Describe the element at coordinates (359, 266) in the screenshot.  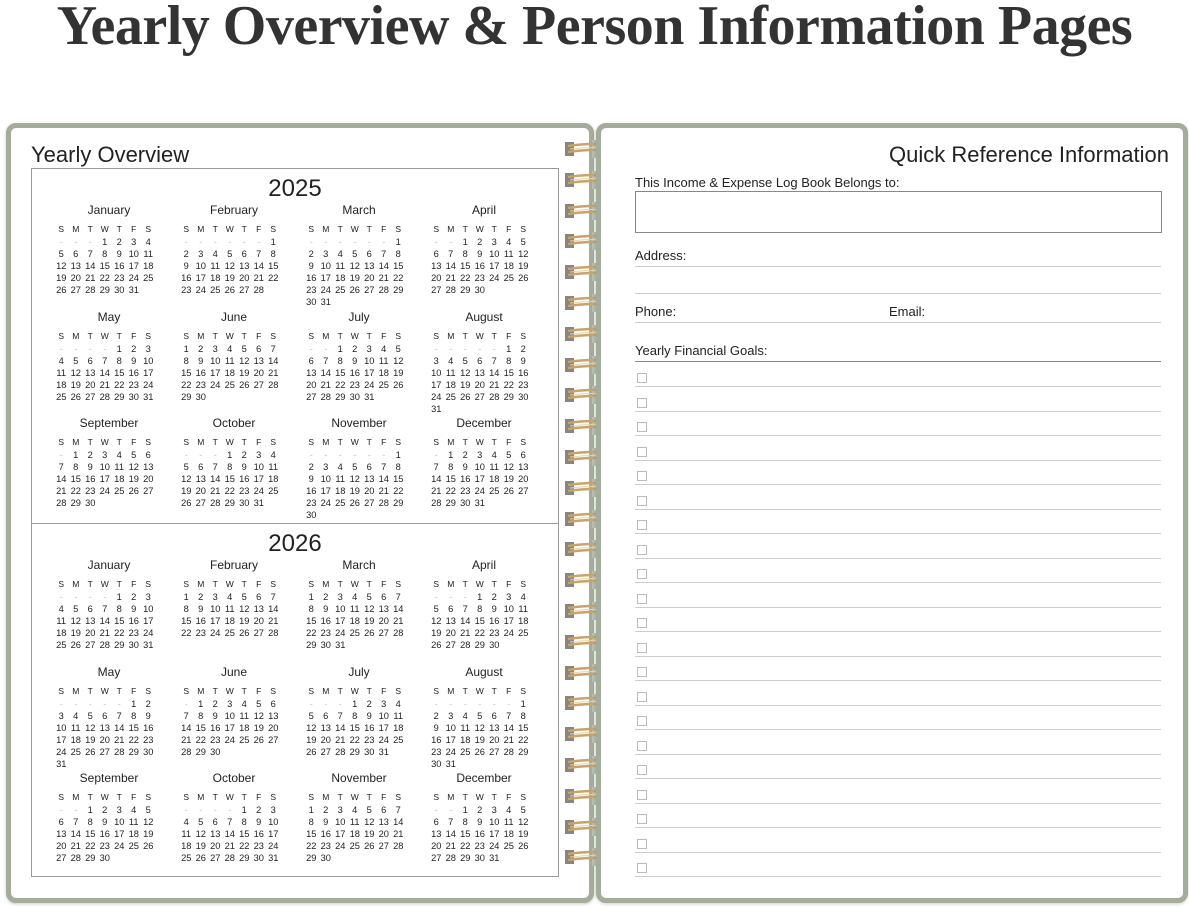
I see `week-row: 9 10 11 12 13 14 15` at that location.